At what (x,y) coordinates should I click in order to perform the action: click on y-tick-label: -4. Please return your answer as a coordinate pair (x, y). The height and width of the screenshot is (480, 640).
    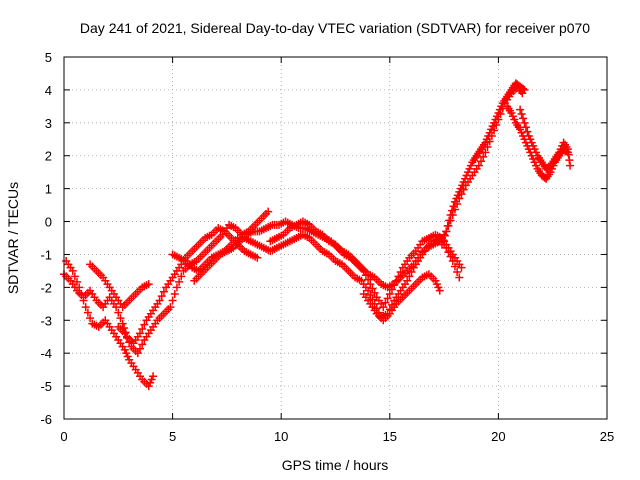
    Looking at the image, I should click on (46, 353).